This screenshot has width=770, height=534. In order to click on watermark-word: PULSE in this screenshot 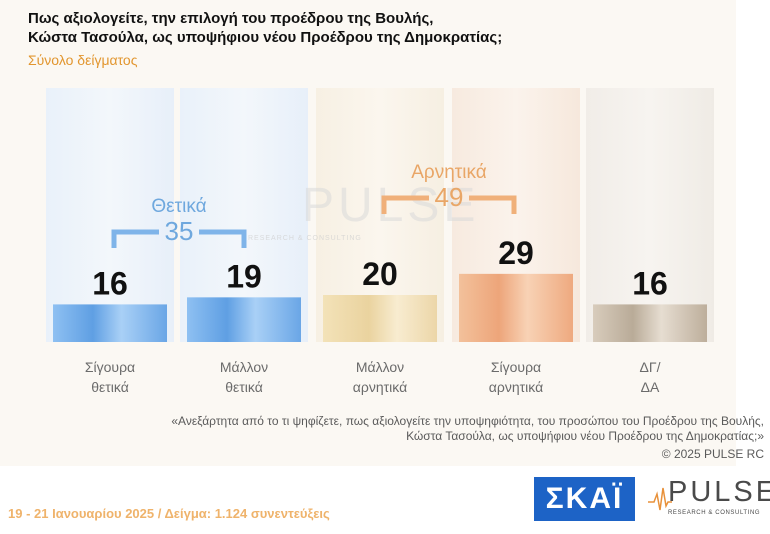, I will do `click(390, 205)`.